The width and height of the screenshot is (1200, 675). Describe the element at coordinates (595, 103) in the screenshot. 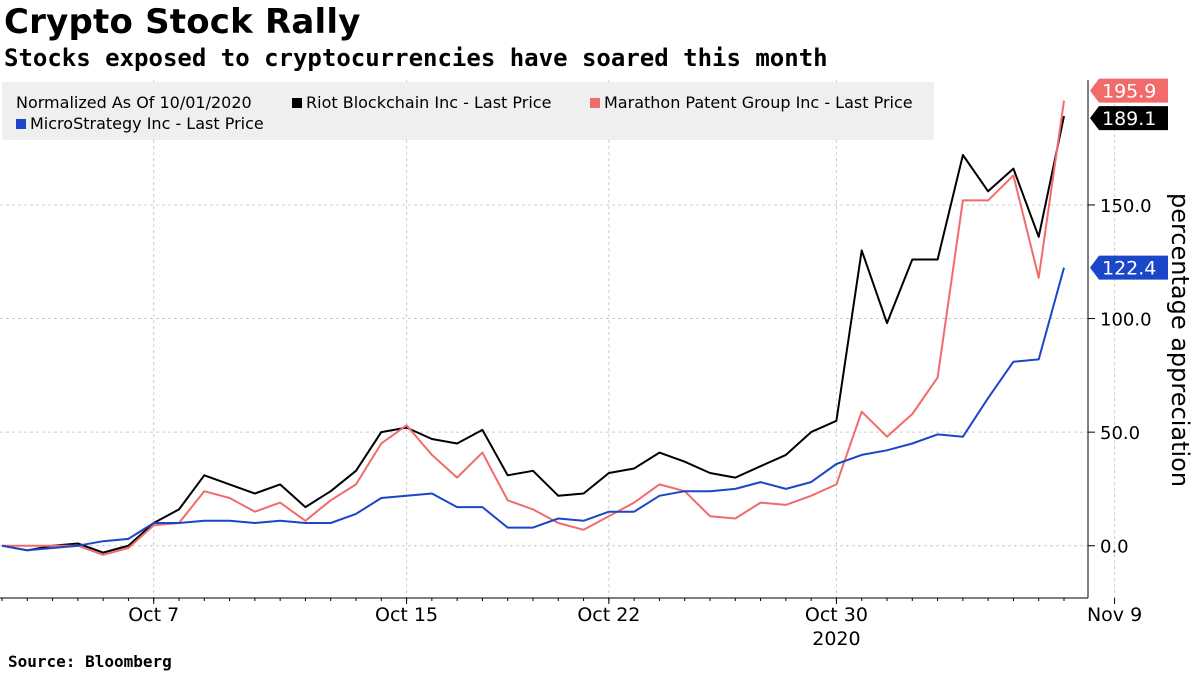

I see `legend-swatch-marathon` at that location.